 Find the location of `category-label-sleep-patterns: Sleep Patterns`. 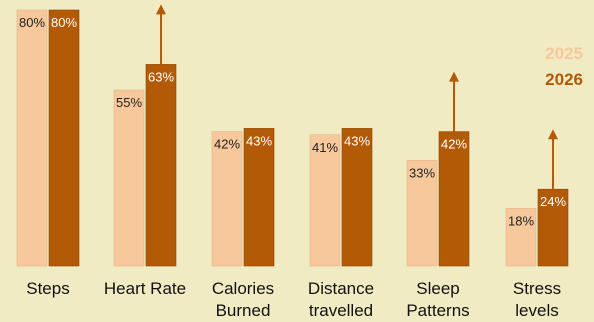

category-label-sleep-patterns: Sleep Patterns is located at coordinates (437, 299).